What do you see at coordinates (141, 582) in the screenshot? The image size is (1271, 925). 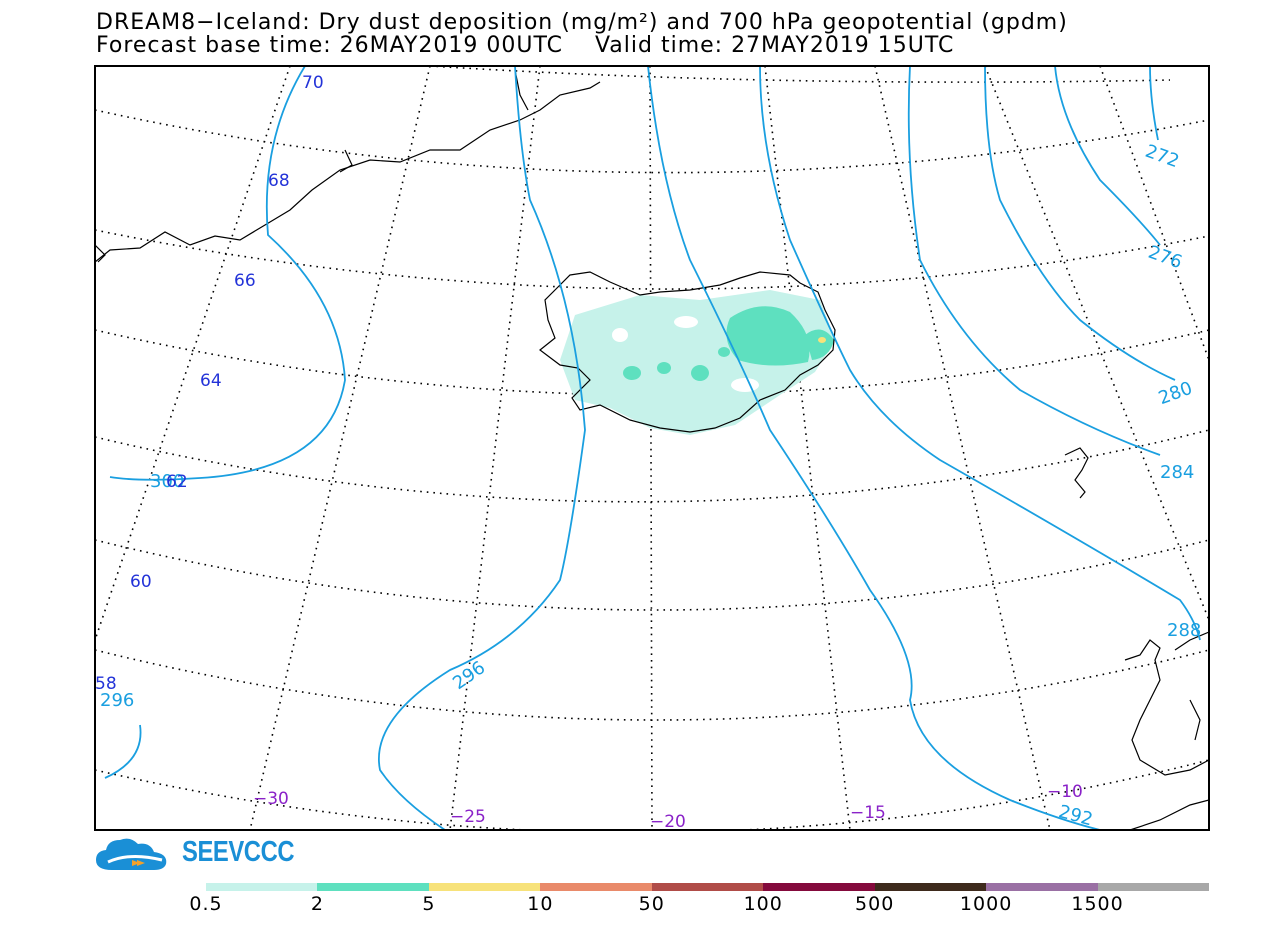 I see `latitude-label: 60` at bounding box center [141, 582].